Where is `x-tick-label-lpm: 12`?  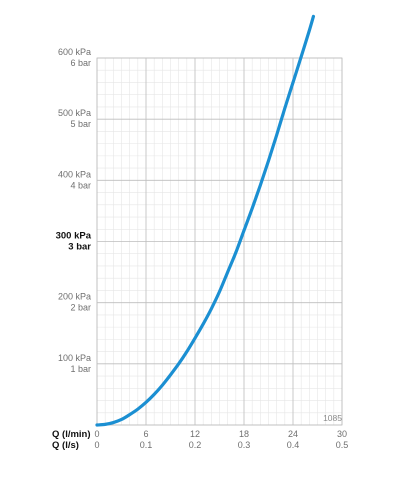
x-tick-label-lpm: 12 is located at coordinates (195, 434).